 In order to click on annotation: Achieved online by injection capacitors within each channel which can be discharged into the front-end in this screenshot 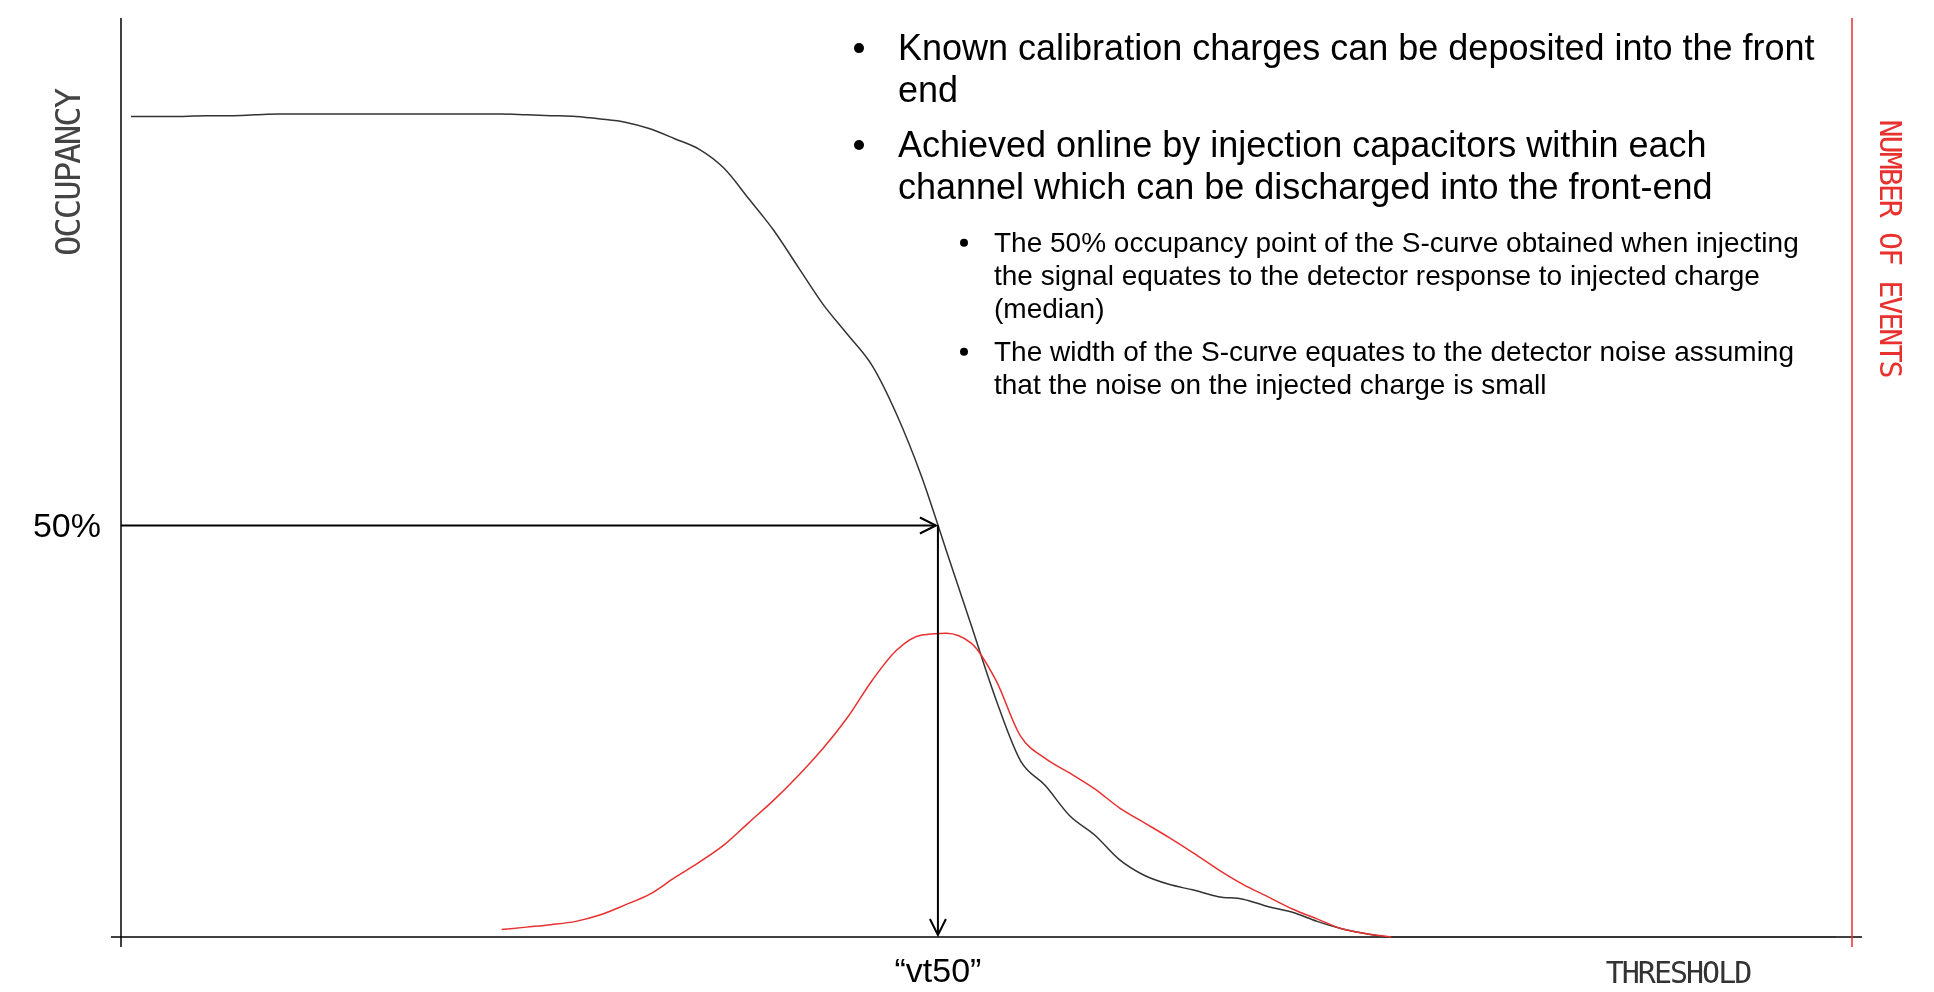, I will do `click(1305, 165)`.